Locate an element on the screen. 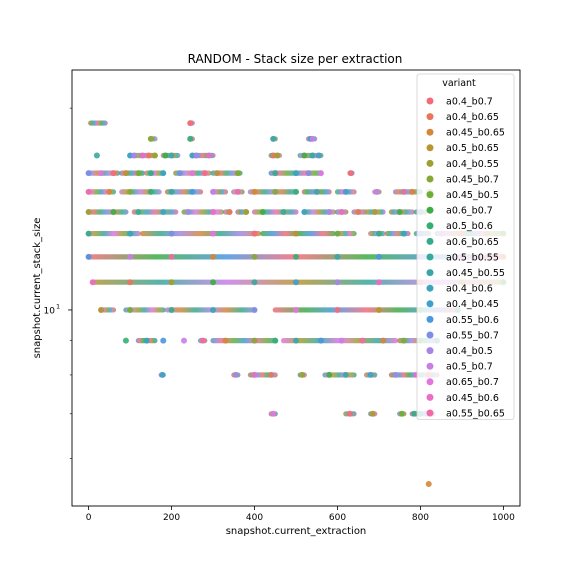 This screenshot has width=576, height=576. legend-label: a0.4_b0.55 is located at coordinates (472, 164).